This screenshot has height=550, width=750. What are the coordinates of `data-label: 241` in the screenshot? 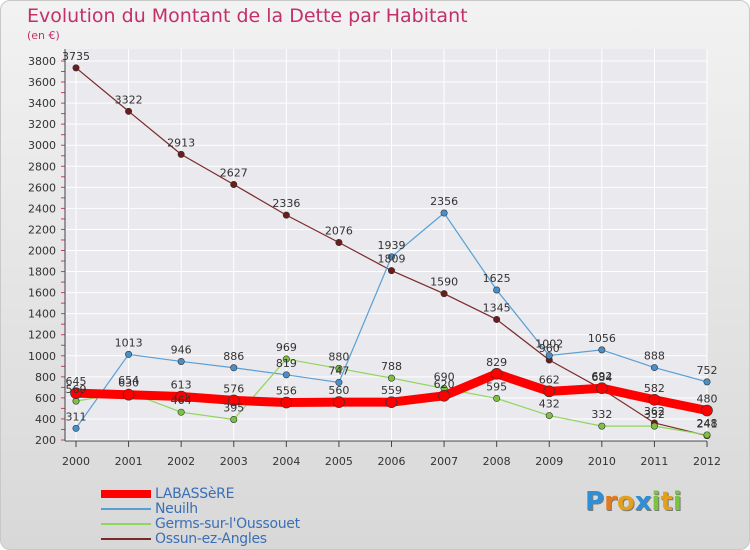 It's located at (707, 424).